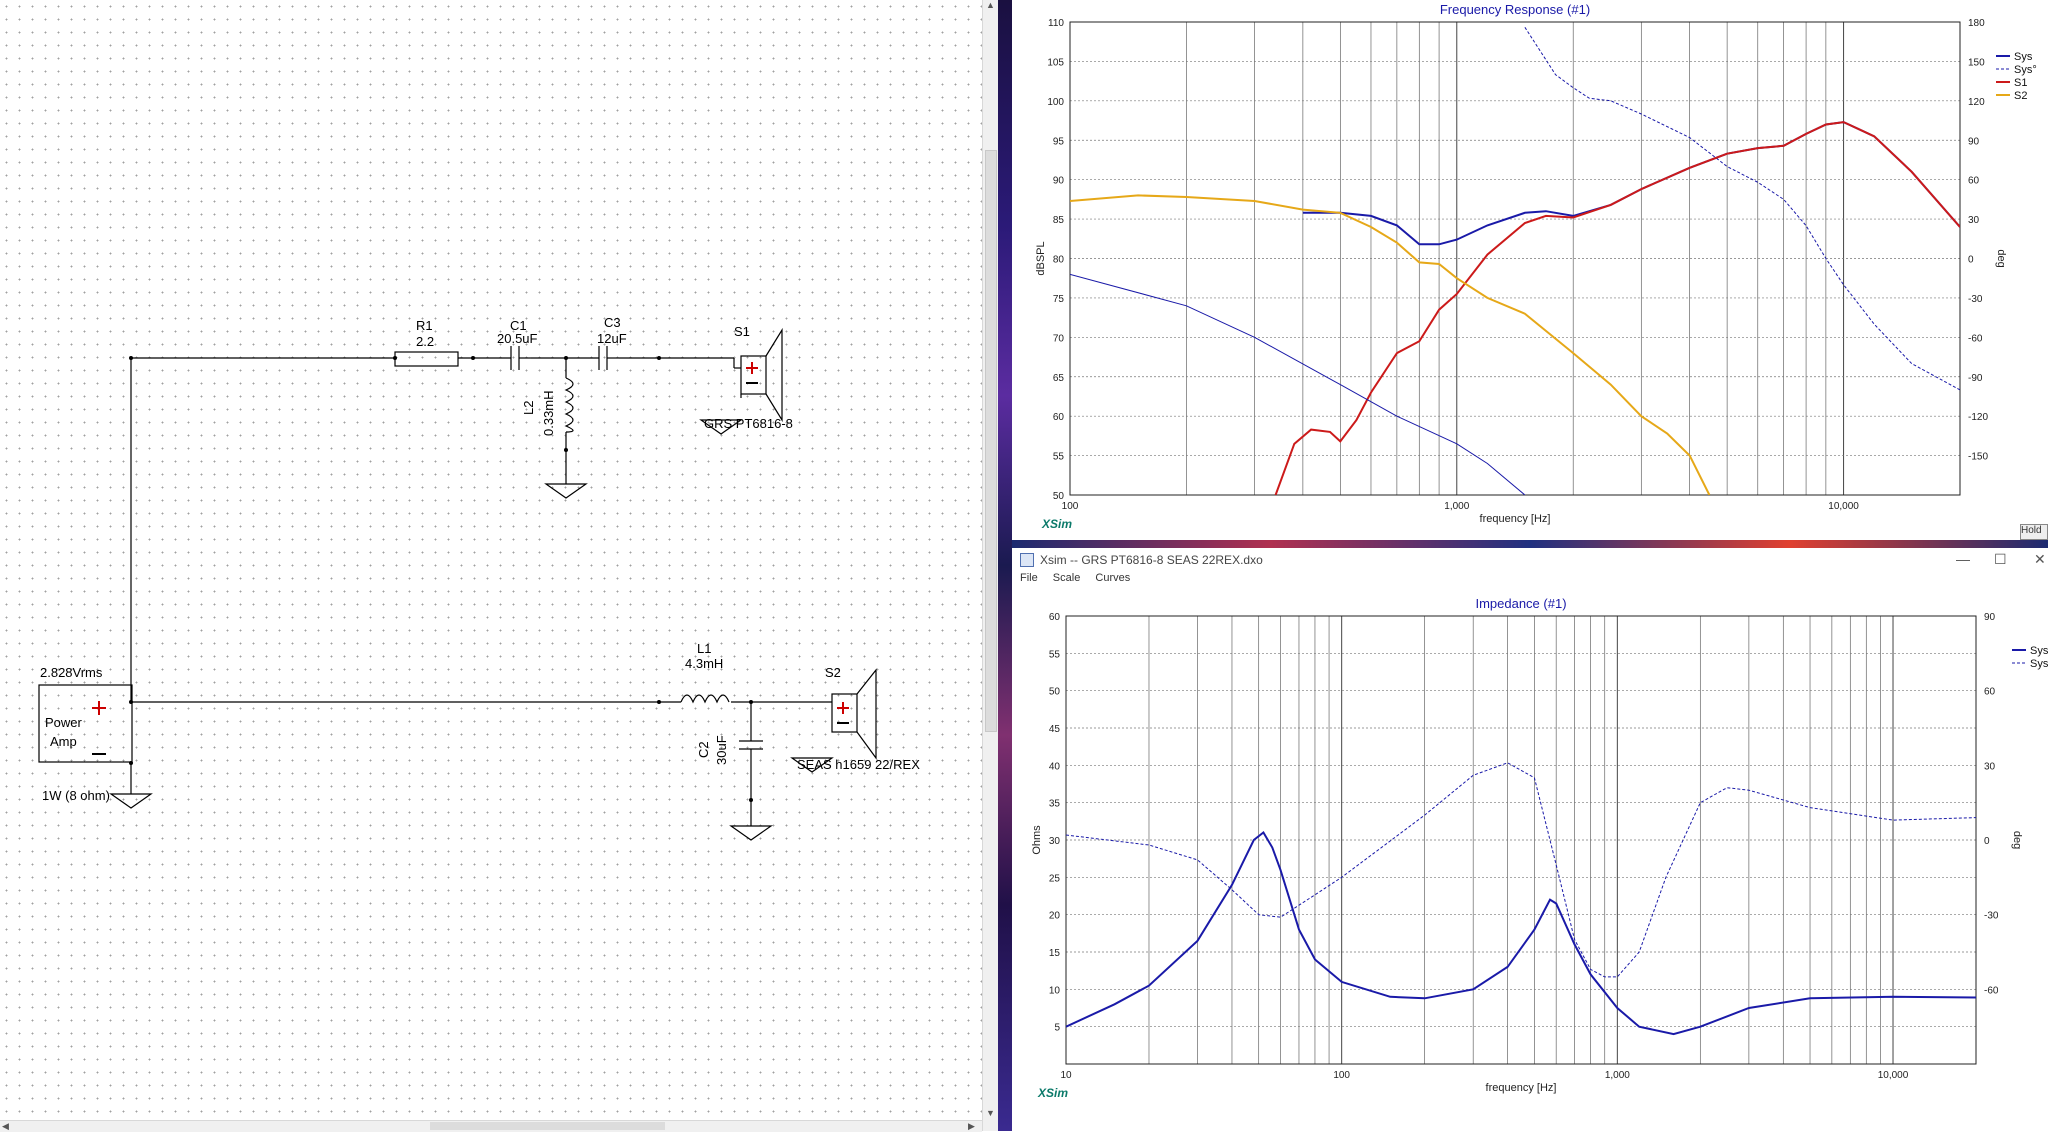 The height and width of the screenshot is (1132, 2048). I want to click on x-tick-label: 10, so click(1066, 1075).